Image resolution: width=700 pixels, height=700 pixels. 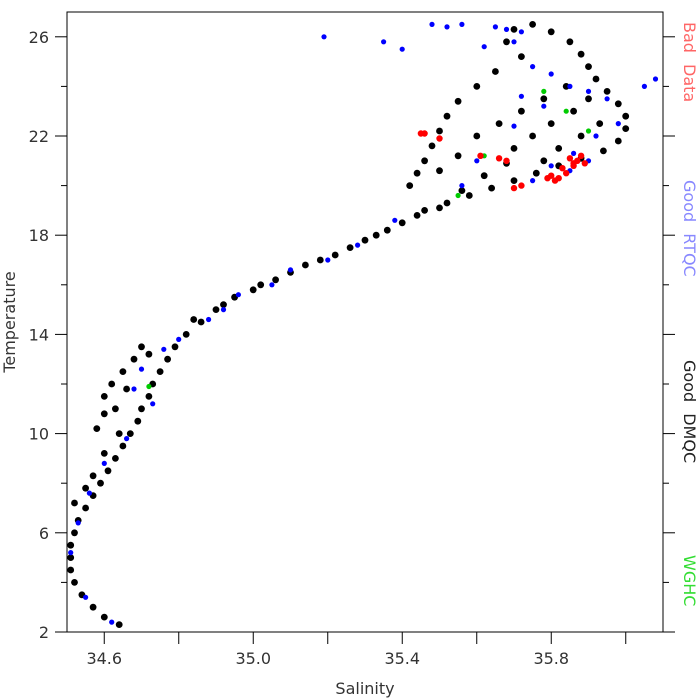 What do you see at coordinates (39, 136) in the screenshot?
I see `y-tick-label: 22` at bounding box center [39, 136].